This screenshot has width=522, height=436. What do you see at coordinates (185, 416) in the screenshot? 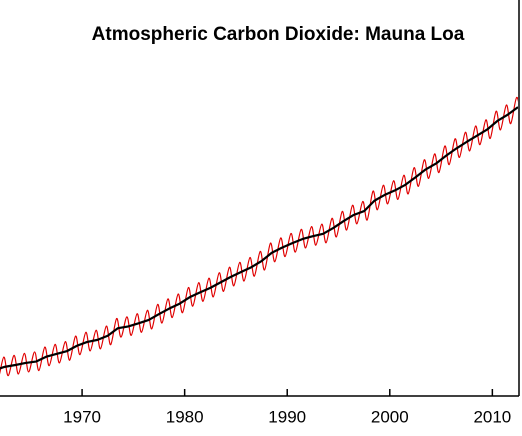
I see `x-tick-label: 1980` at bounding box center [185, 416].